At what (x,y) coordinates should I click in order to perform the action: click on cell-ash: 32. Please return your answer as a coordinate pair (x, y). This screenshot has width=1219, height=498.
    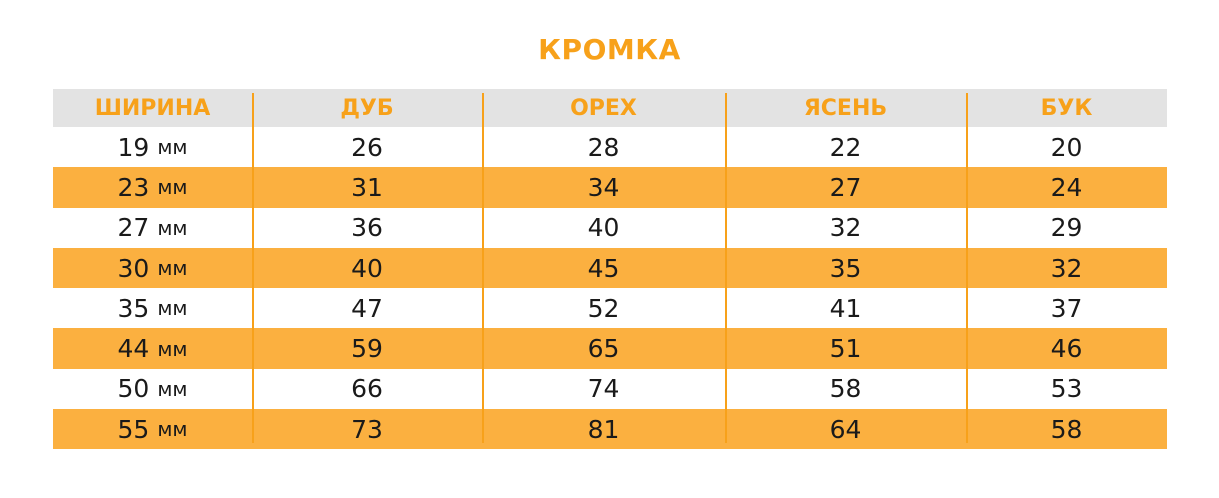
    Looking at the image, I should click on (845, 228).